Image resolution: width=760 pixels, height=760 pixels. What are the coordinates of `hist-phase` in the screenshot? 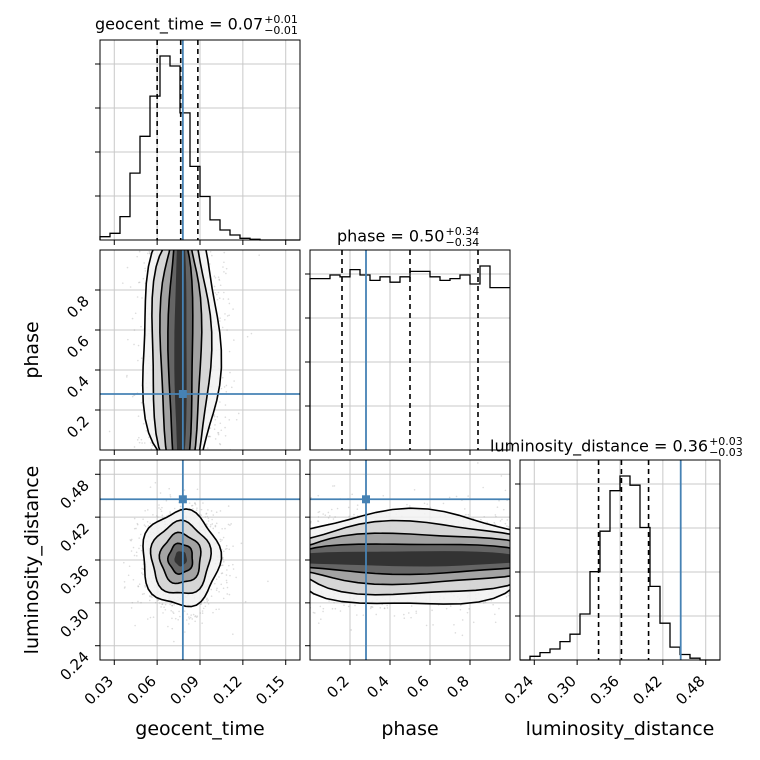 It's located at (409, 357).